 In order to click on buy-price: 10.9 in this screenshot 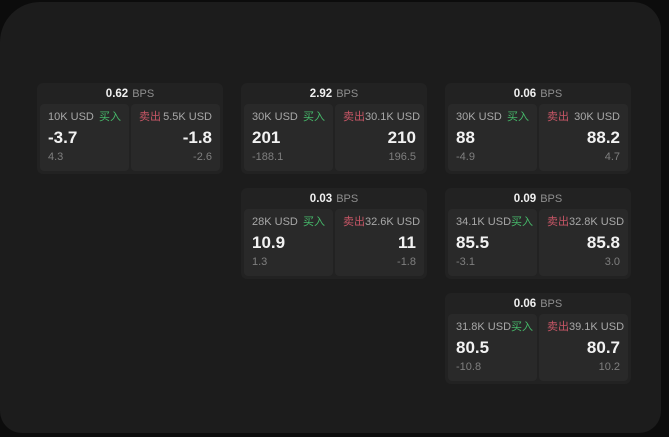, I will do `click(269, 242)`.